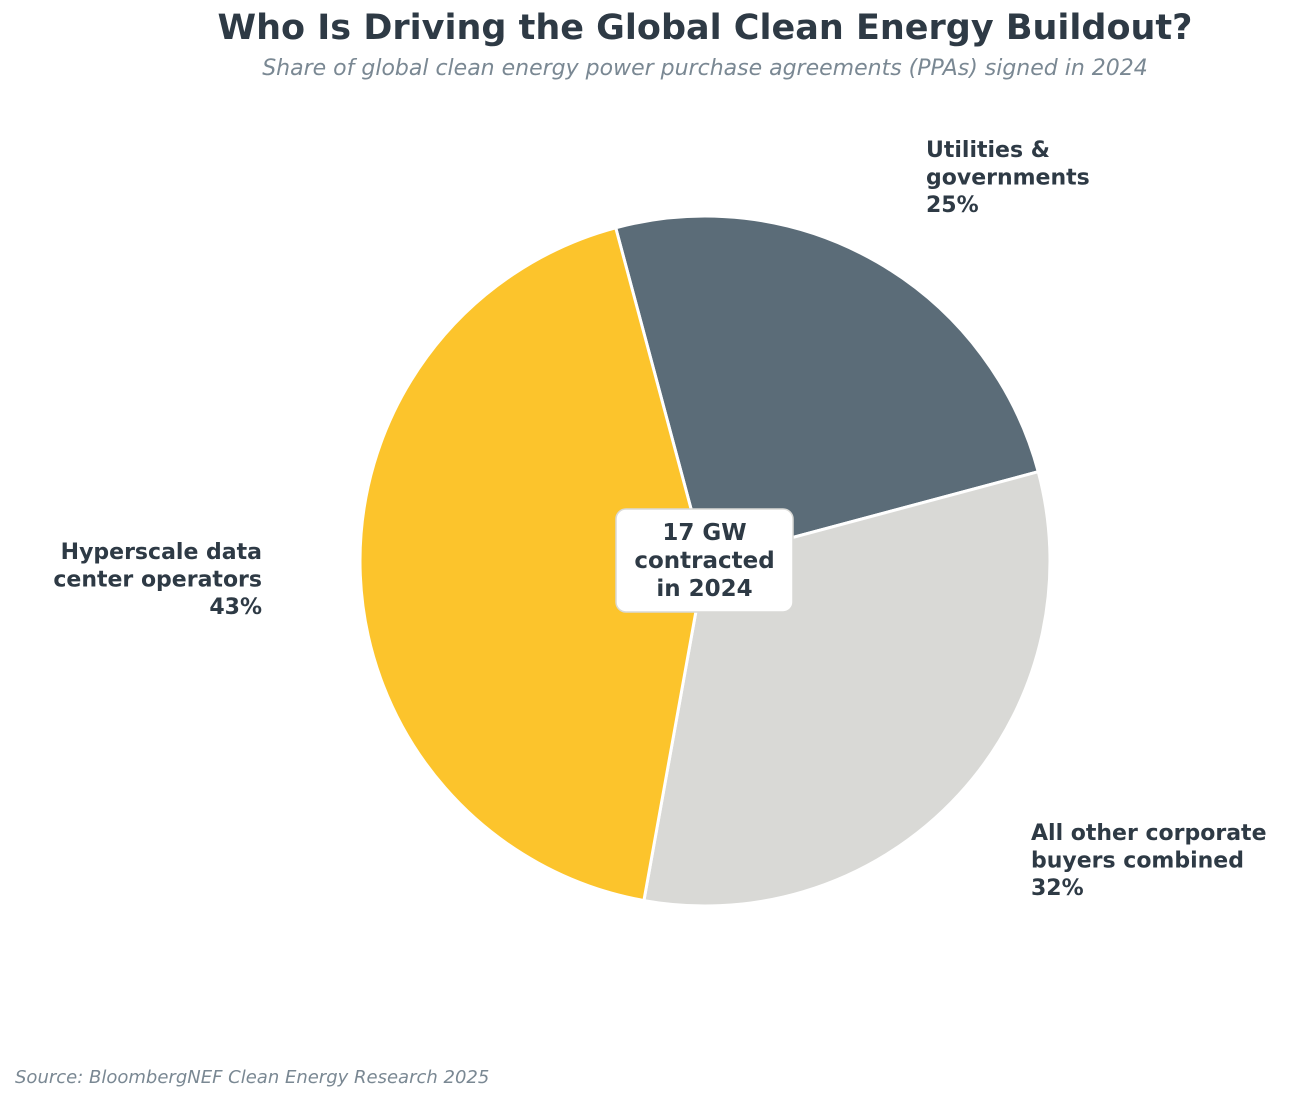  I want to click on slice-name-line: Utilities &, so click(988, 150).